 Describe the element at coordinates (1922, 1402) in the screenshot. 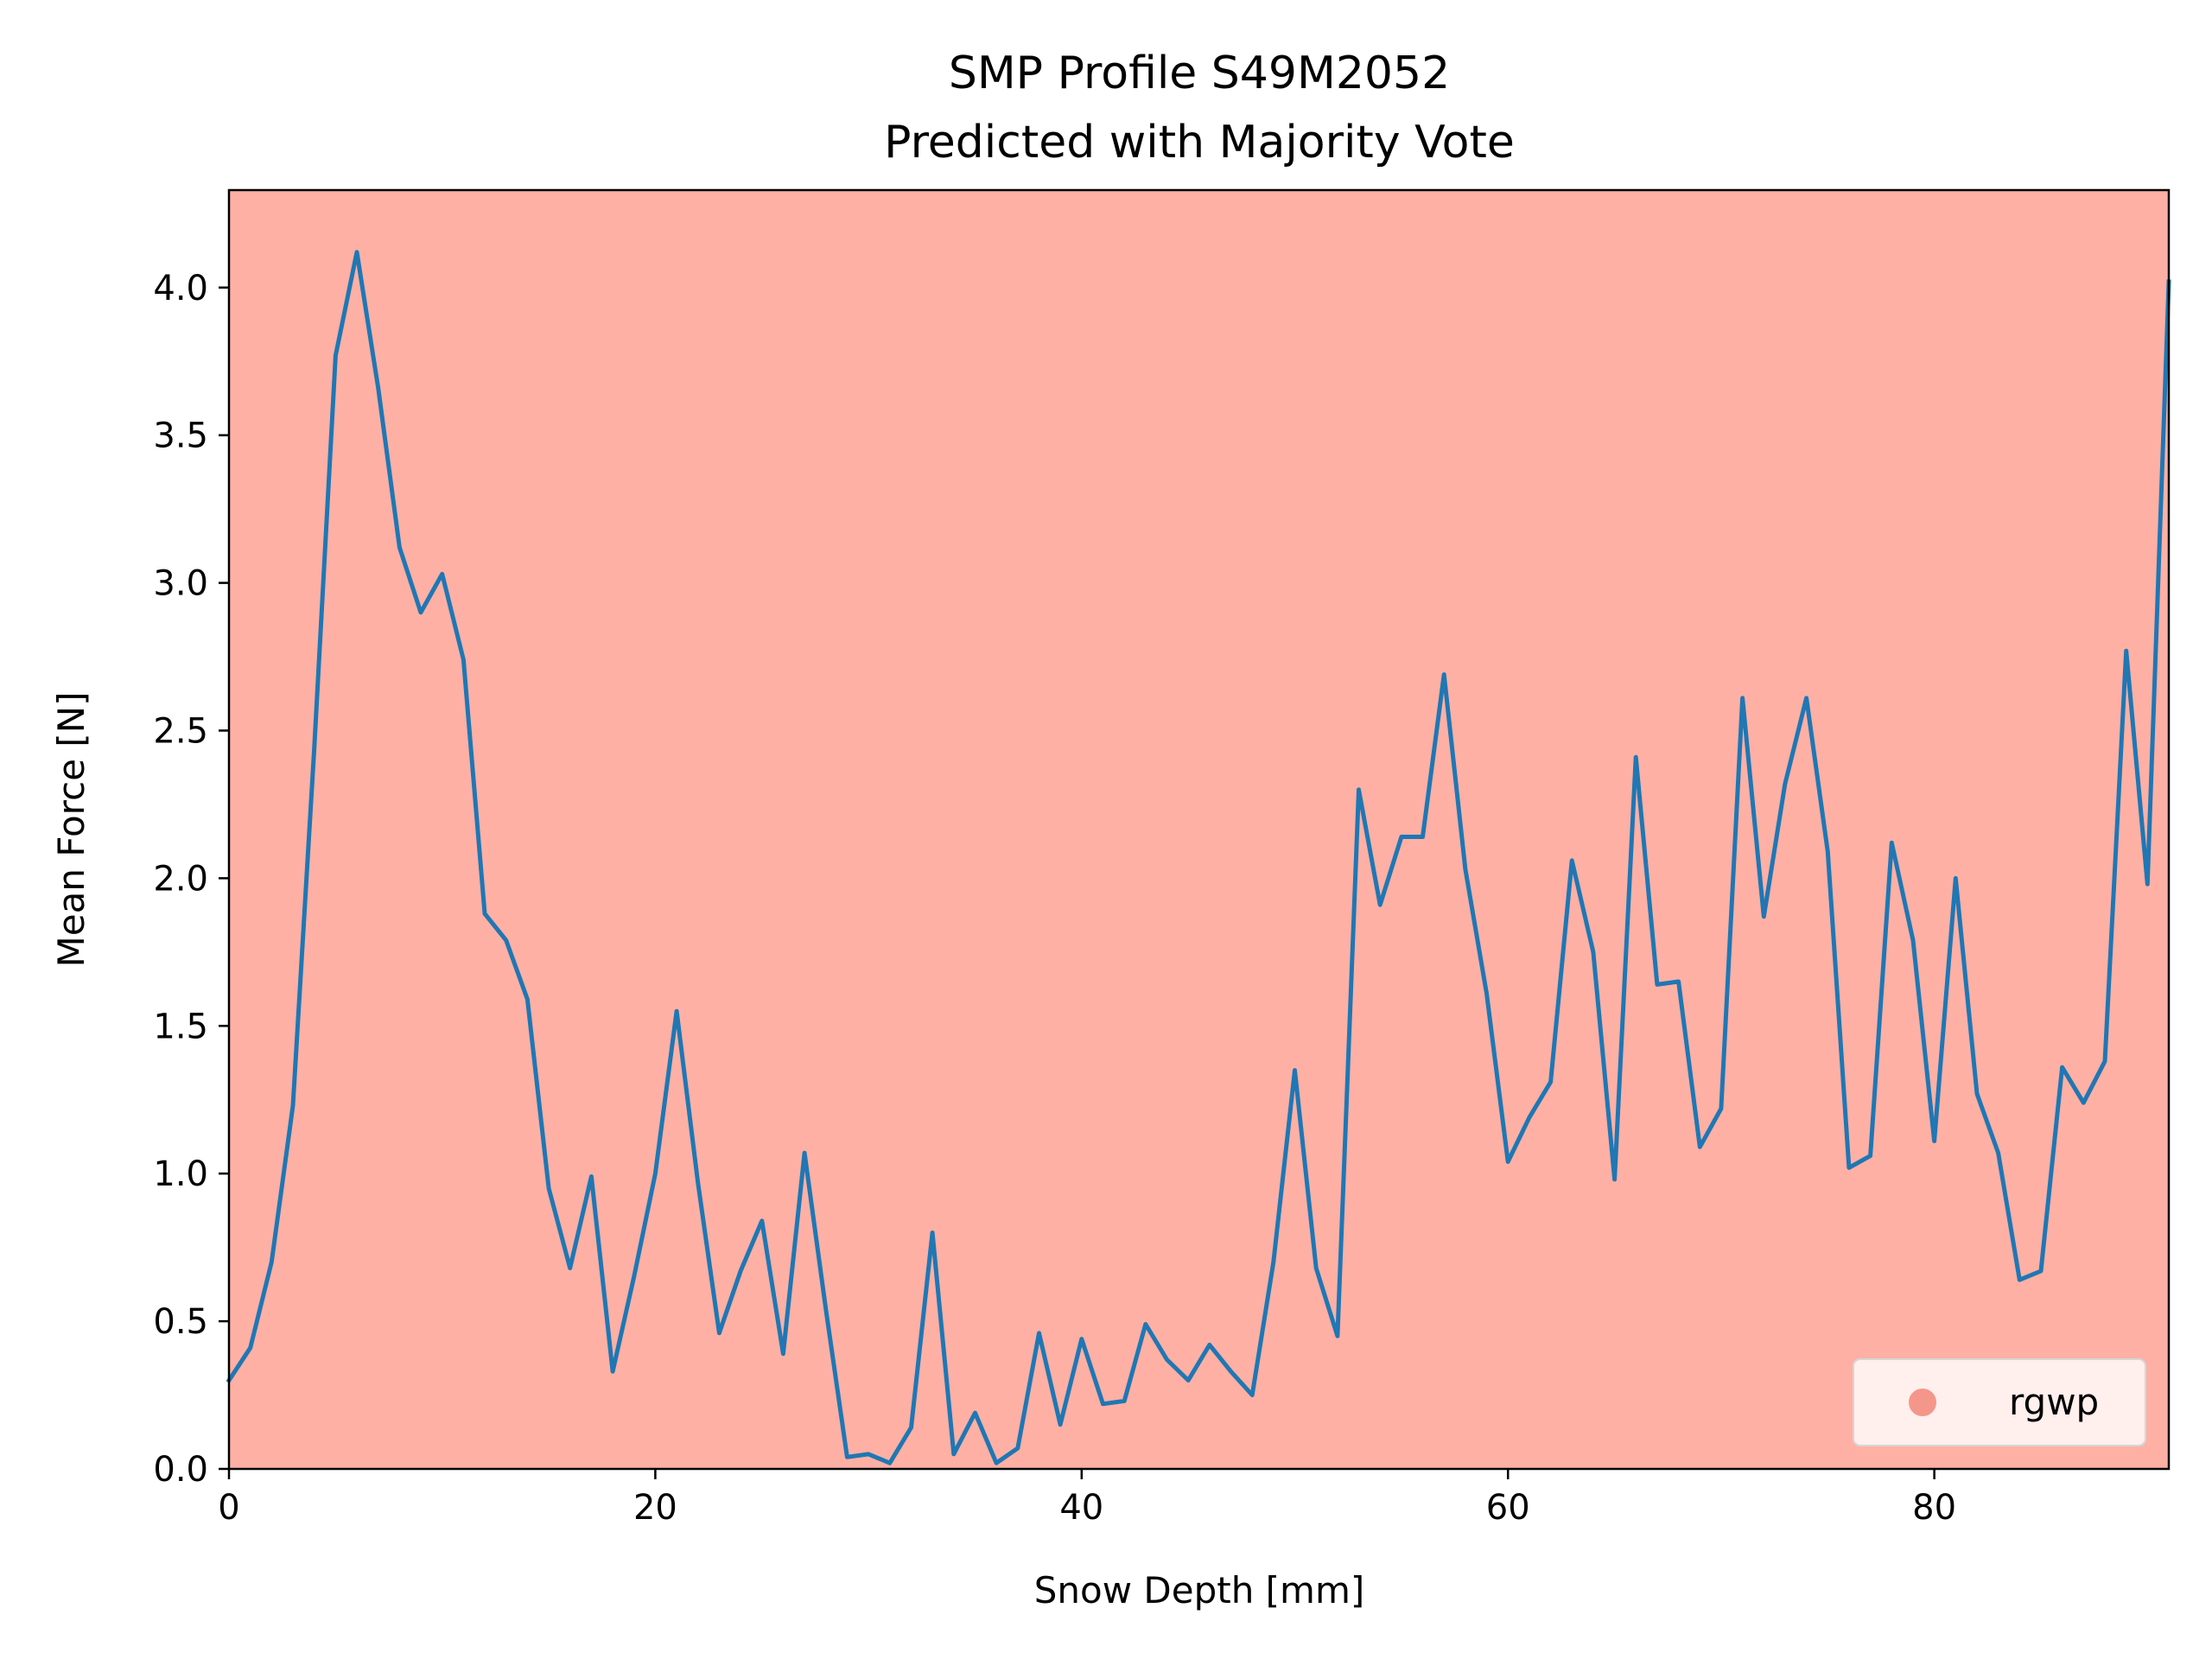

I see `legend-marker-rgwp` at that location.